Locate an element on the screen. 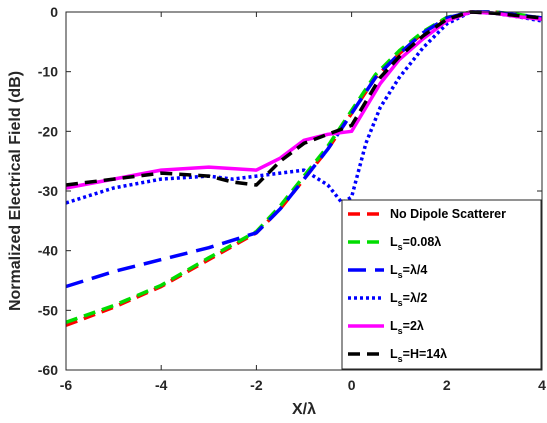  y-axis-title: Normalized Electrical Field (dB) is located at coordinates (15, 191).